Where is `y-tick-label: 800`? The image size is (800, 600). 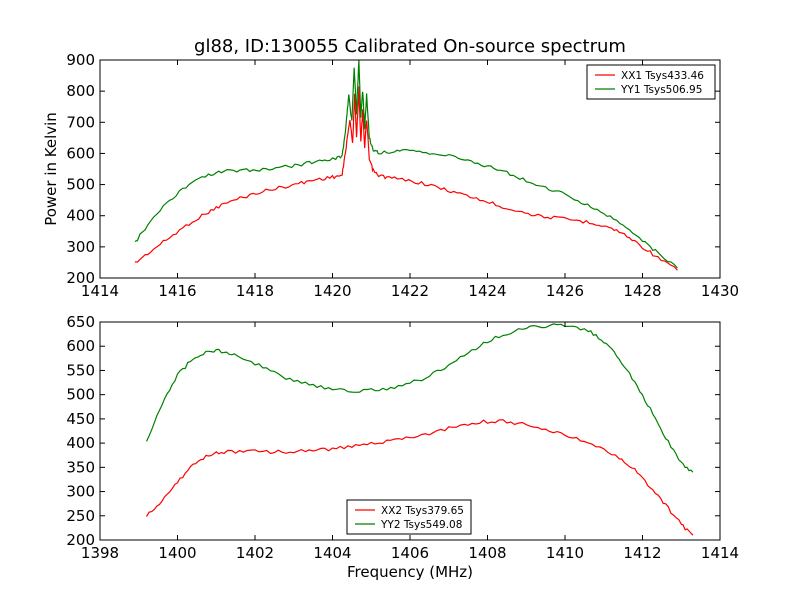
y-tick-label: 800 is located at coordinates (80, 91).